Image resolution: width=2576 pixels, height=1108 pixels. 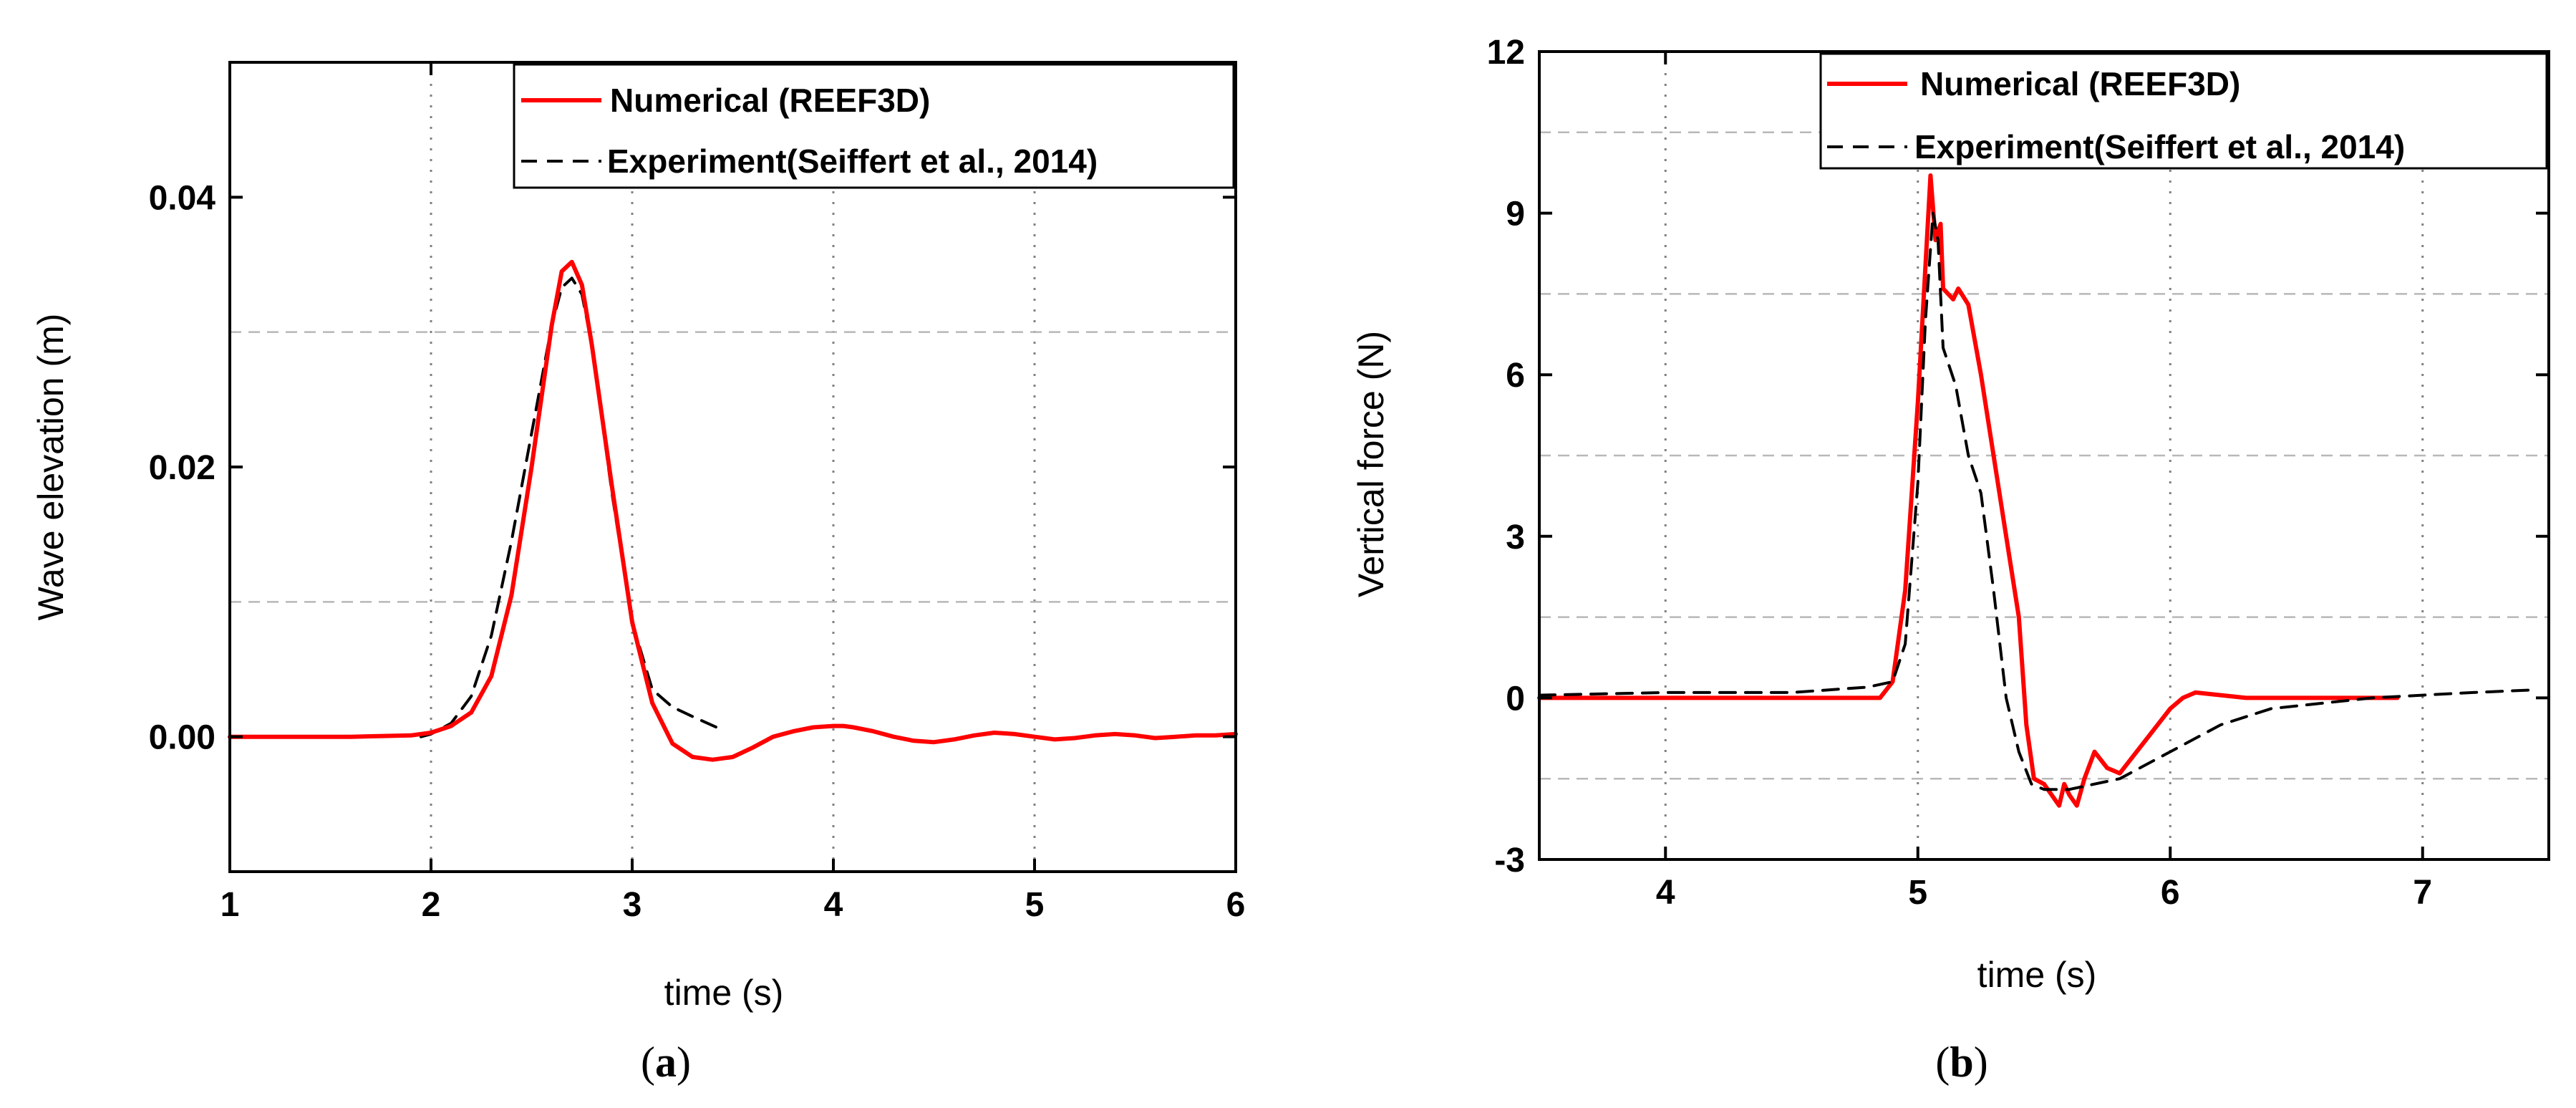 I want to click on caption-letter-b: b, so click(x=1962, y=1062).